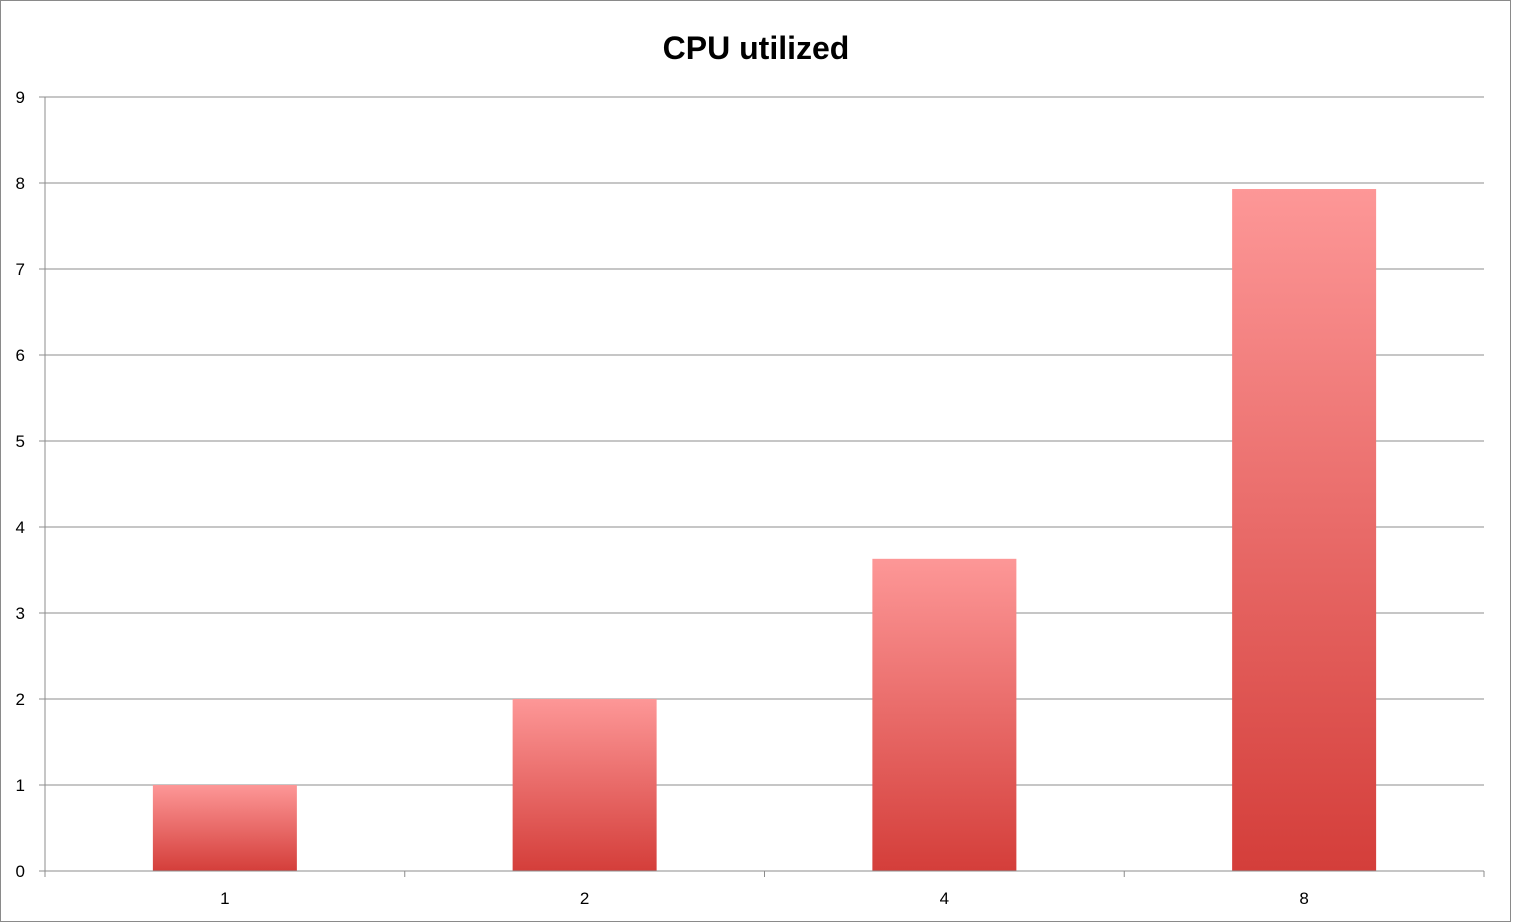 This screenshot has height=924, width=1513. Describe the element at coordinates (20, 527) in the screenshot. I see `y-tick-label-4: 4` at that location.